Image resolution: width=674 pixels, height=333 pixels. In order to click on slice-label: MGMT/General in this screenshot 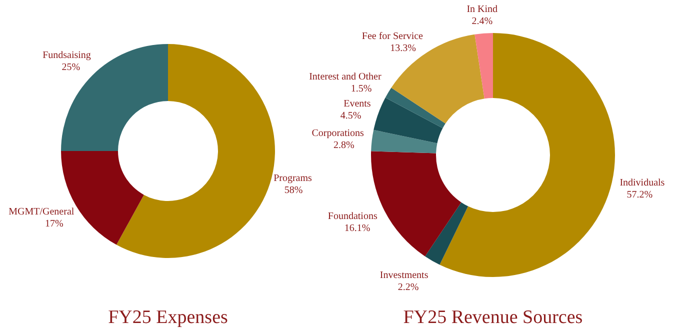, I will do `click(41, 212)`.